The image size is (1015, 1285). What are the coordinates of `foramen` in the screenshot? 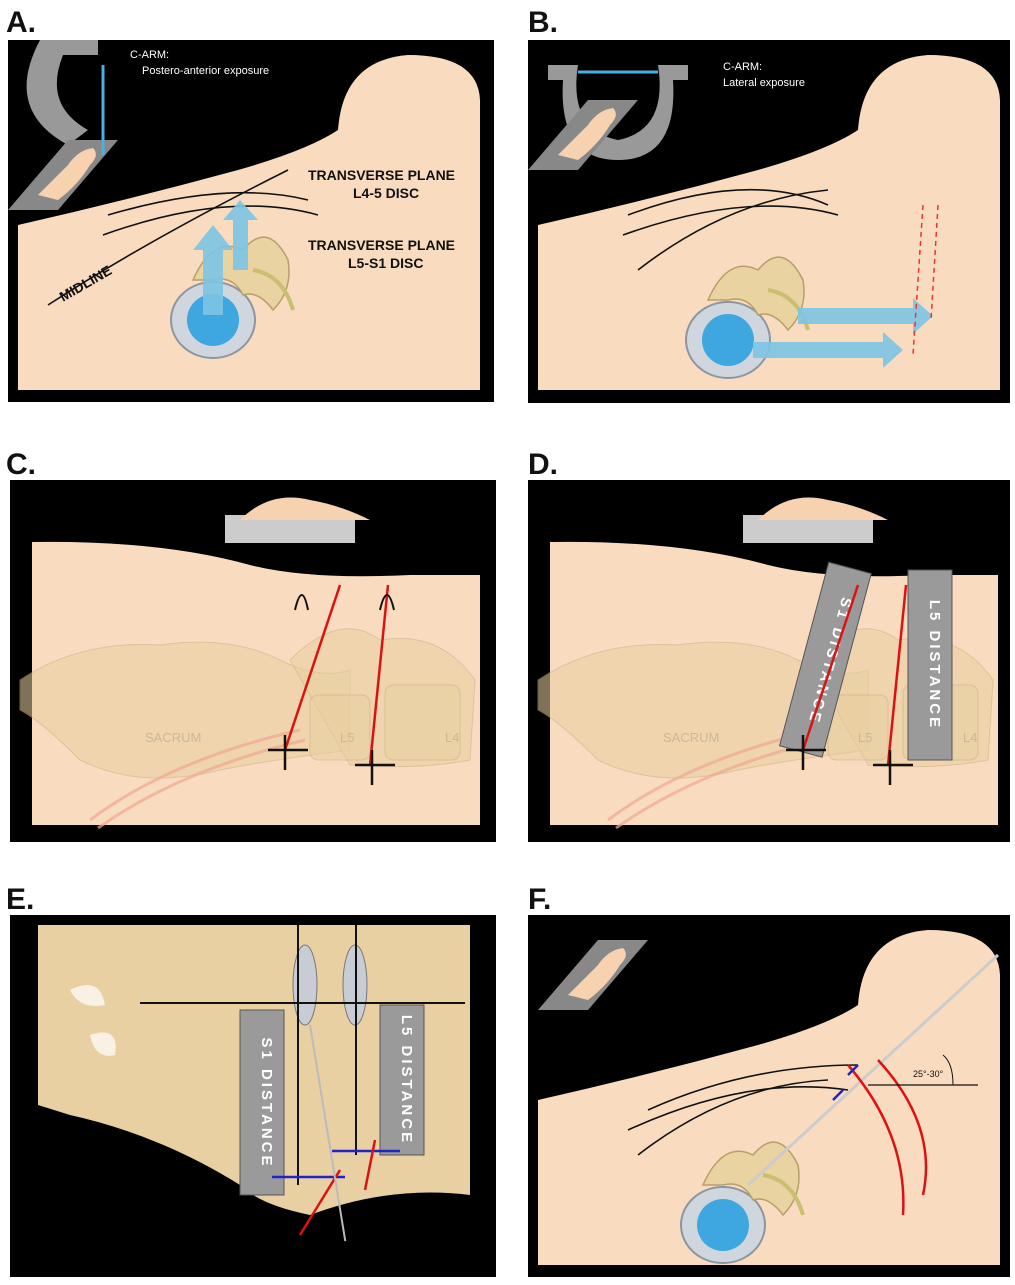 It's located at (93, 1020).